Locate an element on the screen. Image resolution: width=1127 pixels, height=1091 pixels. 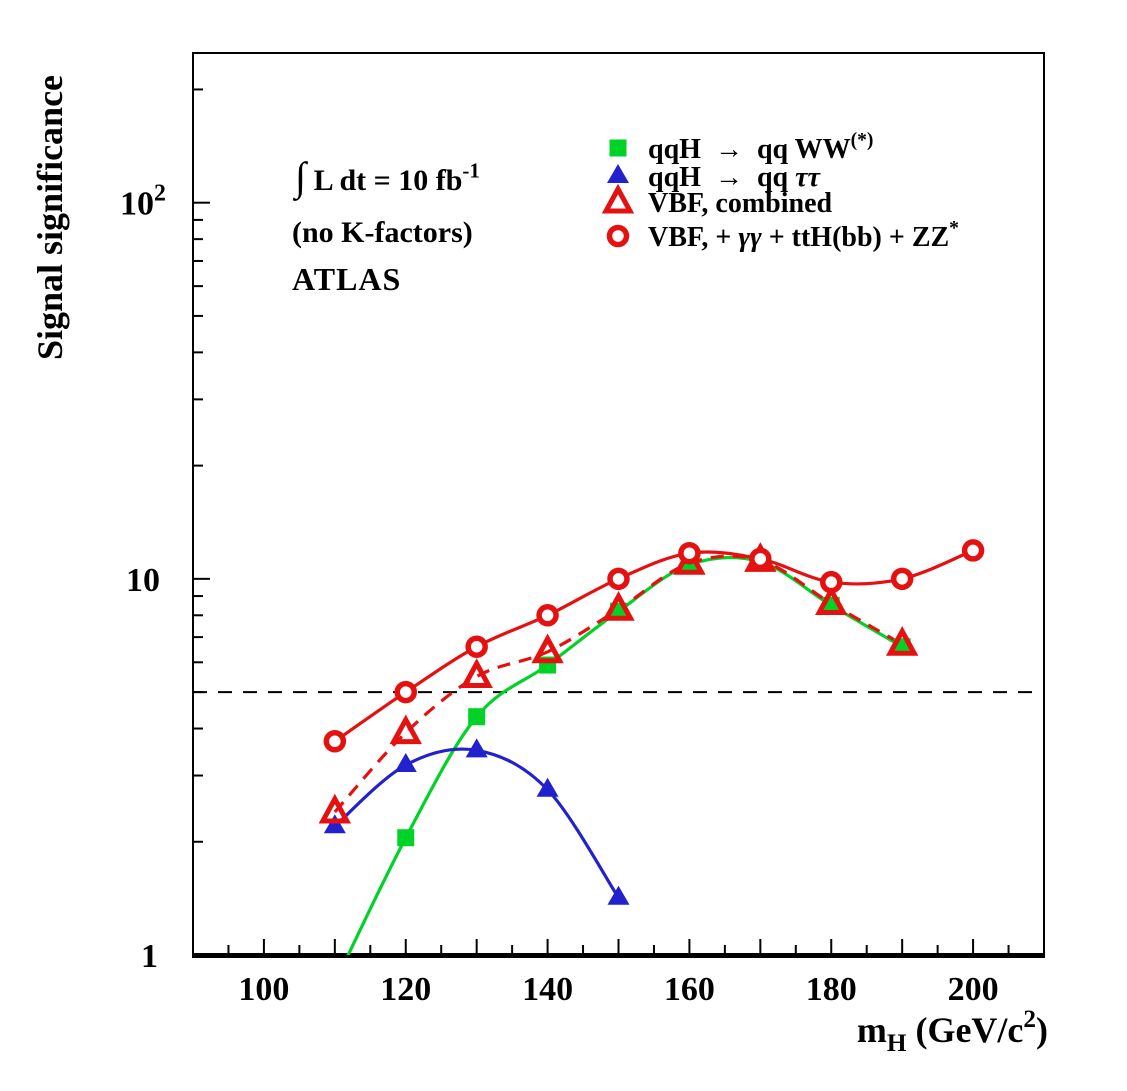
legend-label-2: VBF, combined is located at coordinates (740, 203).